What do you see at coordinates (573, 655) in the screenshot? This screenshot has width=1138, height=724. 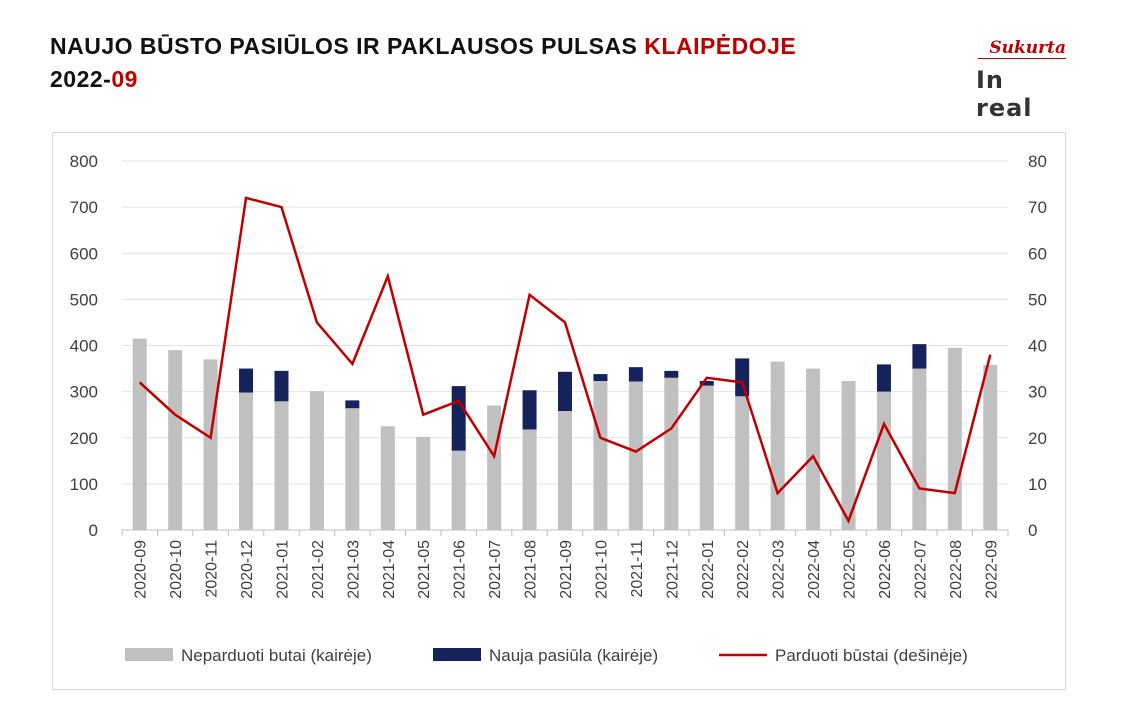 I see `legend-label: Nauja pasiūla (kairėje)` at bounding box center [573, 655].